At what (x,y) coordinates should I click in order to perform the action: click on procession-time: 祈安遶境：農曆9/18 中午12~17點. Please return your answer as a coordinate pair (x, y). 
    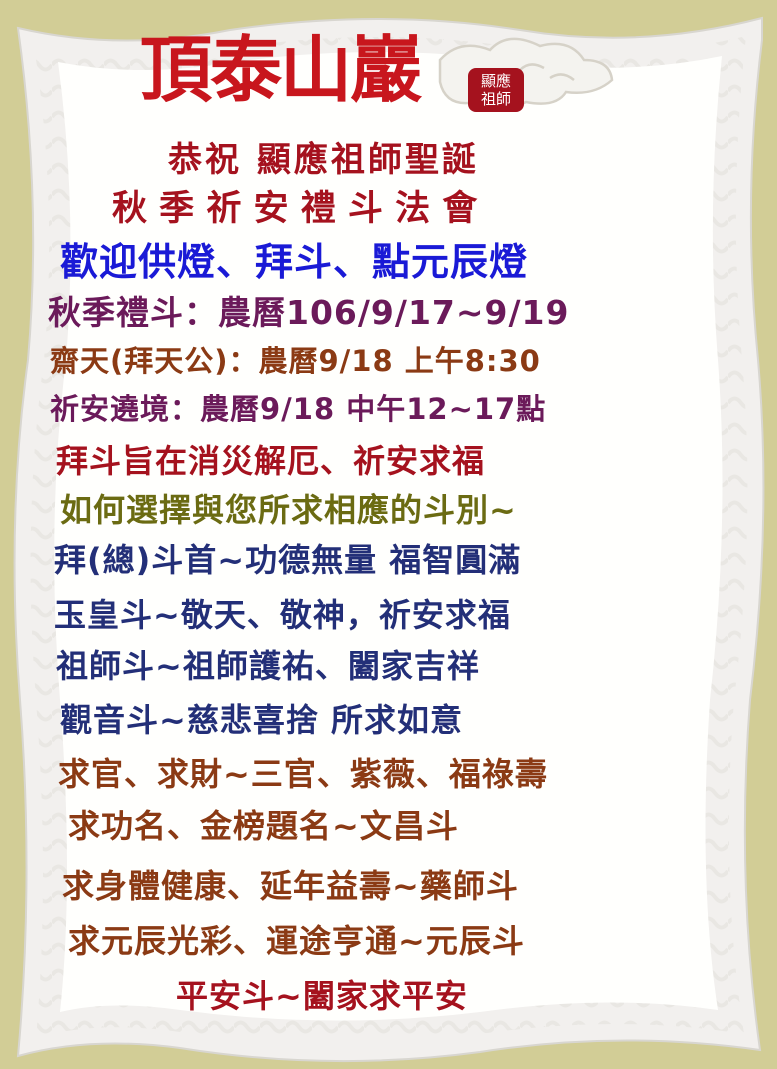
    Looking at the image, I should click on (298, 409).